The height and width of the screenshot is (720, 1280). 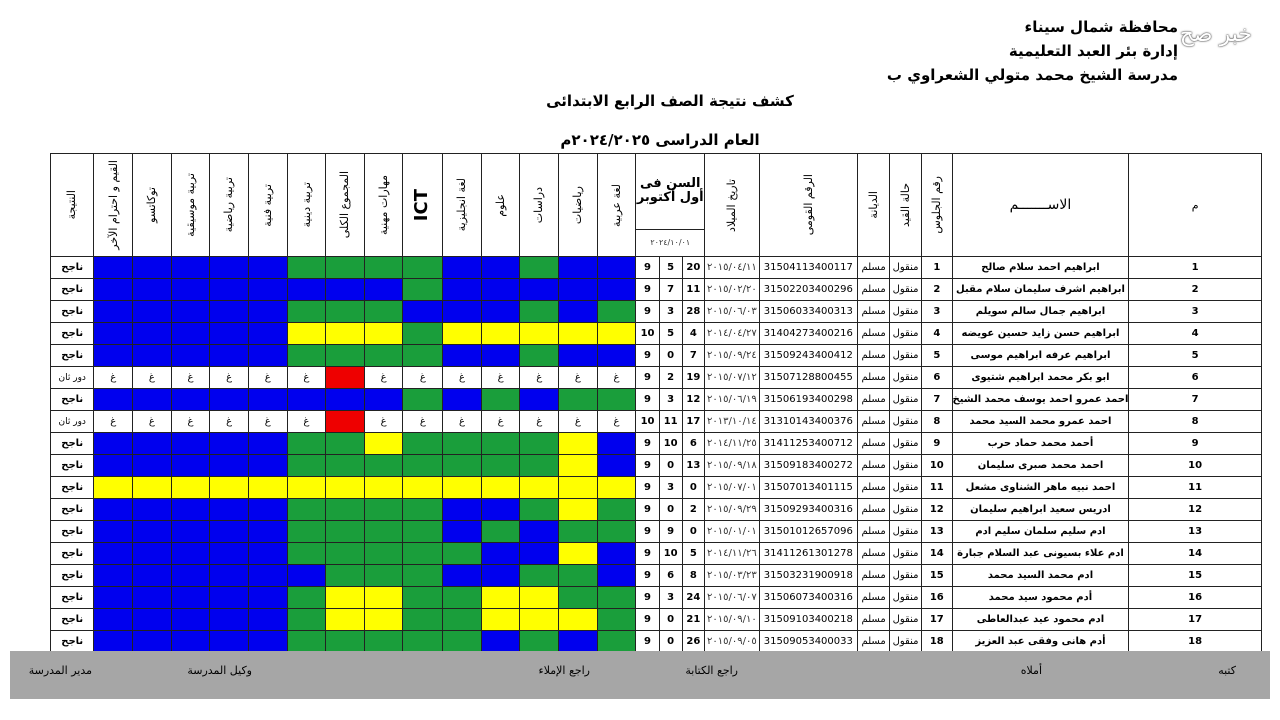 I want to click on seat-number-cell: 5, so click(x=937, y=355).